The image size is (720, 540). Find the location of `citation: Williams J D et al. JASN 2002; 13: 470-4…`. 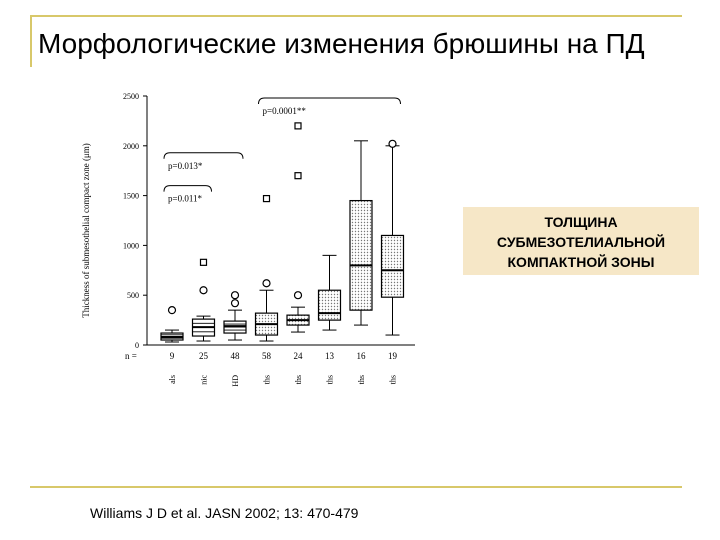

citation: Williams J D et al. JASN 2002; 13: 470-4… is located at coordinates (224, 513).